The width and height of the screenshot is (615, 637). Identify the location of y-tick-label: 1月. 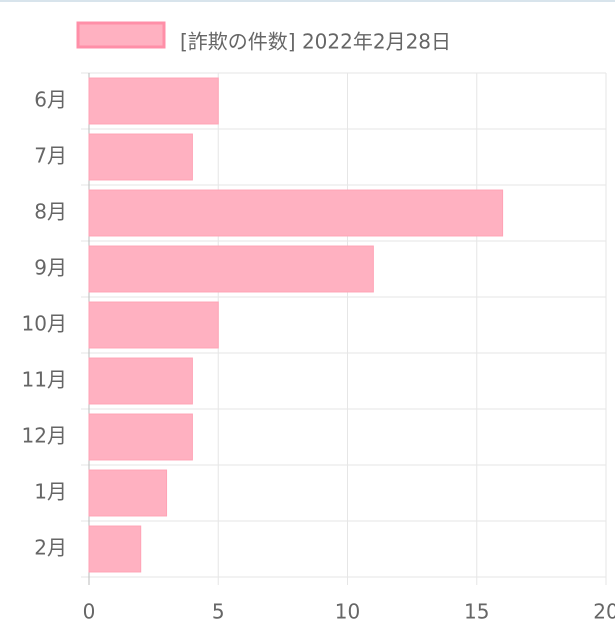
(50, 492).